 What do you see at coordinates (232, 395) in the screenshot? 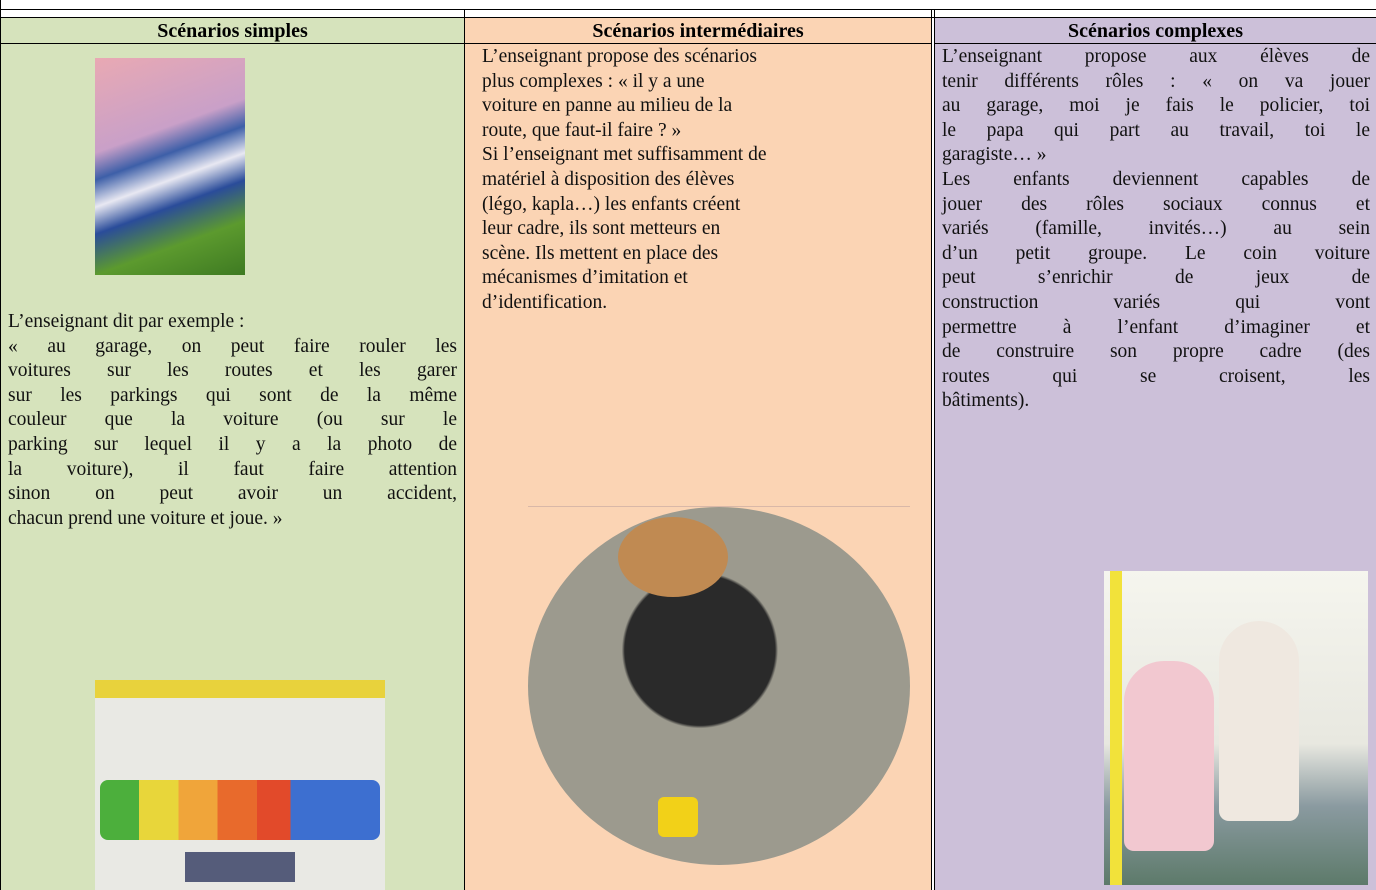
I see `text-line: sur les parkings qui sont de la même` at bounding box center [232, 395].